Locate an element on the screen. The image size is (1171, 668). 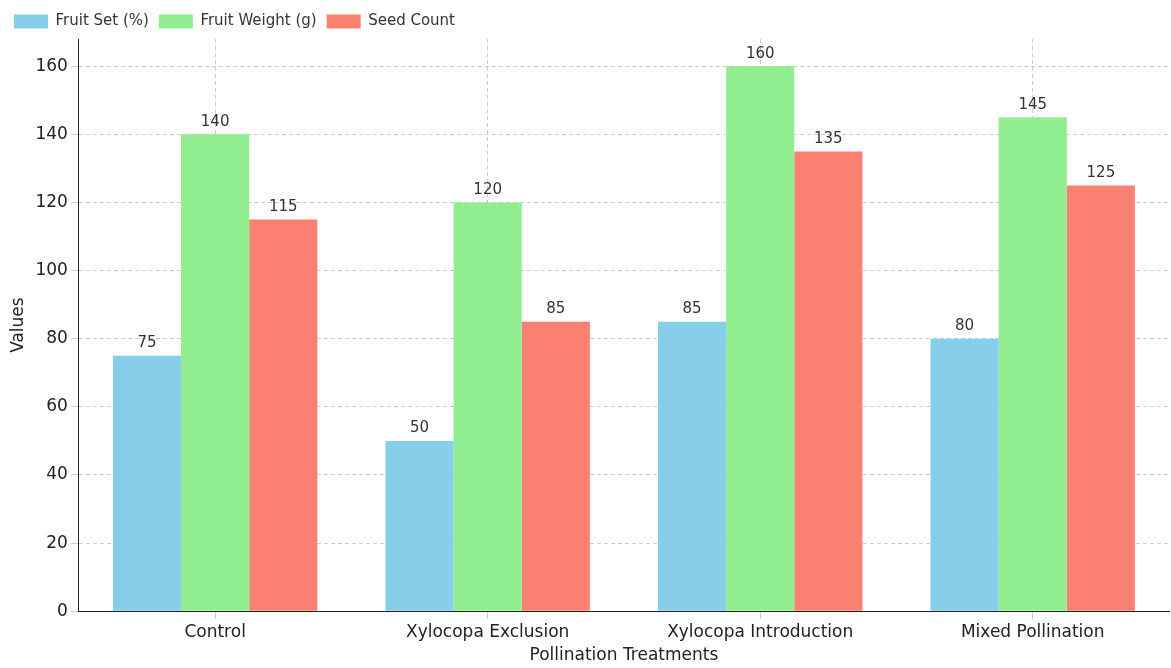
y-tick-label: 60 is located at coordinates (57, 405).